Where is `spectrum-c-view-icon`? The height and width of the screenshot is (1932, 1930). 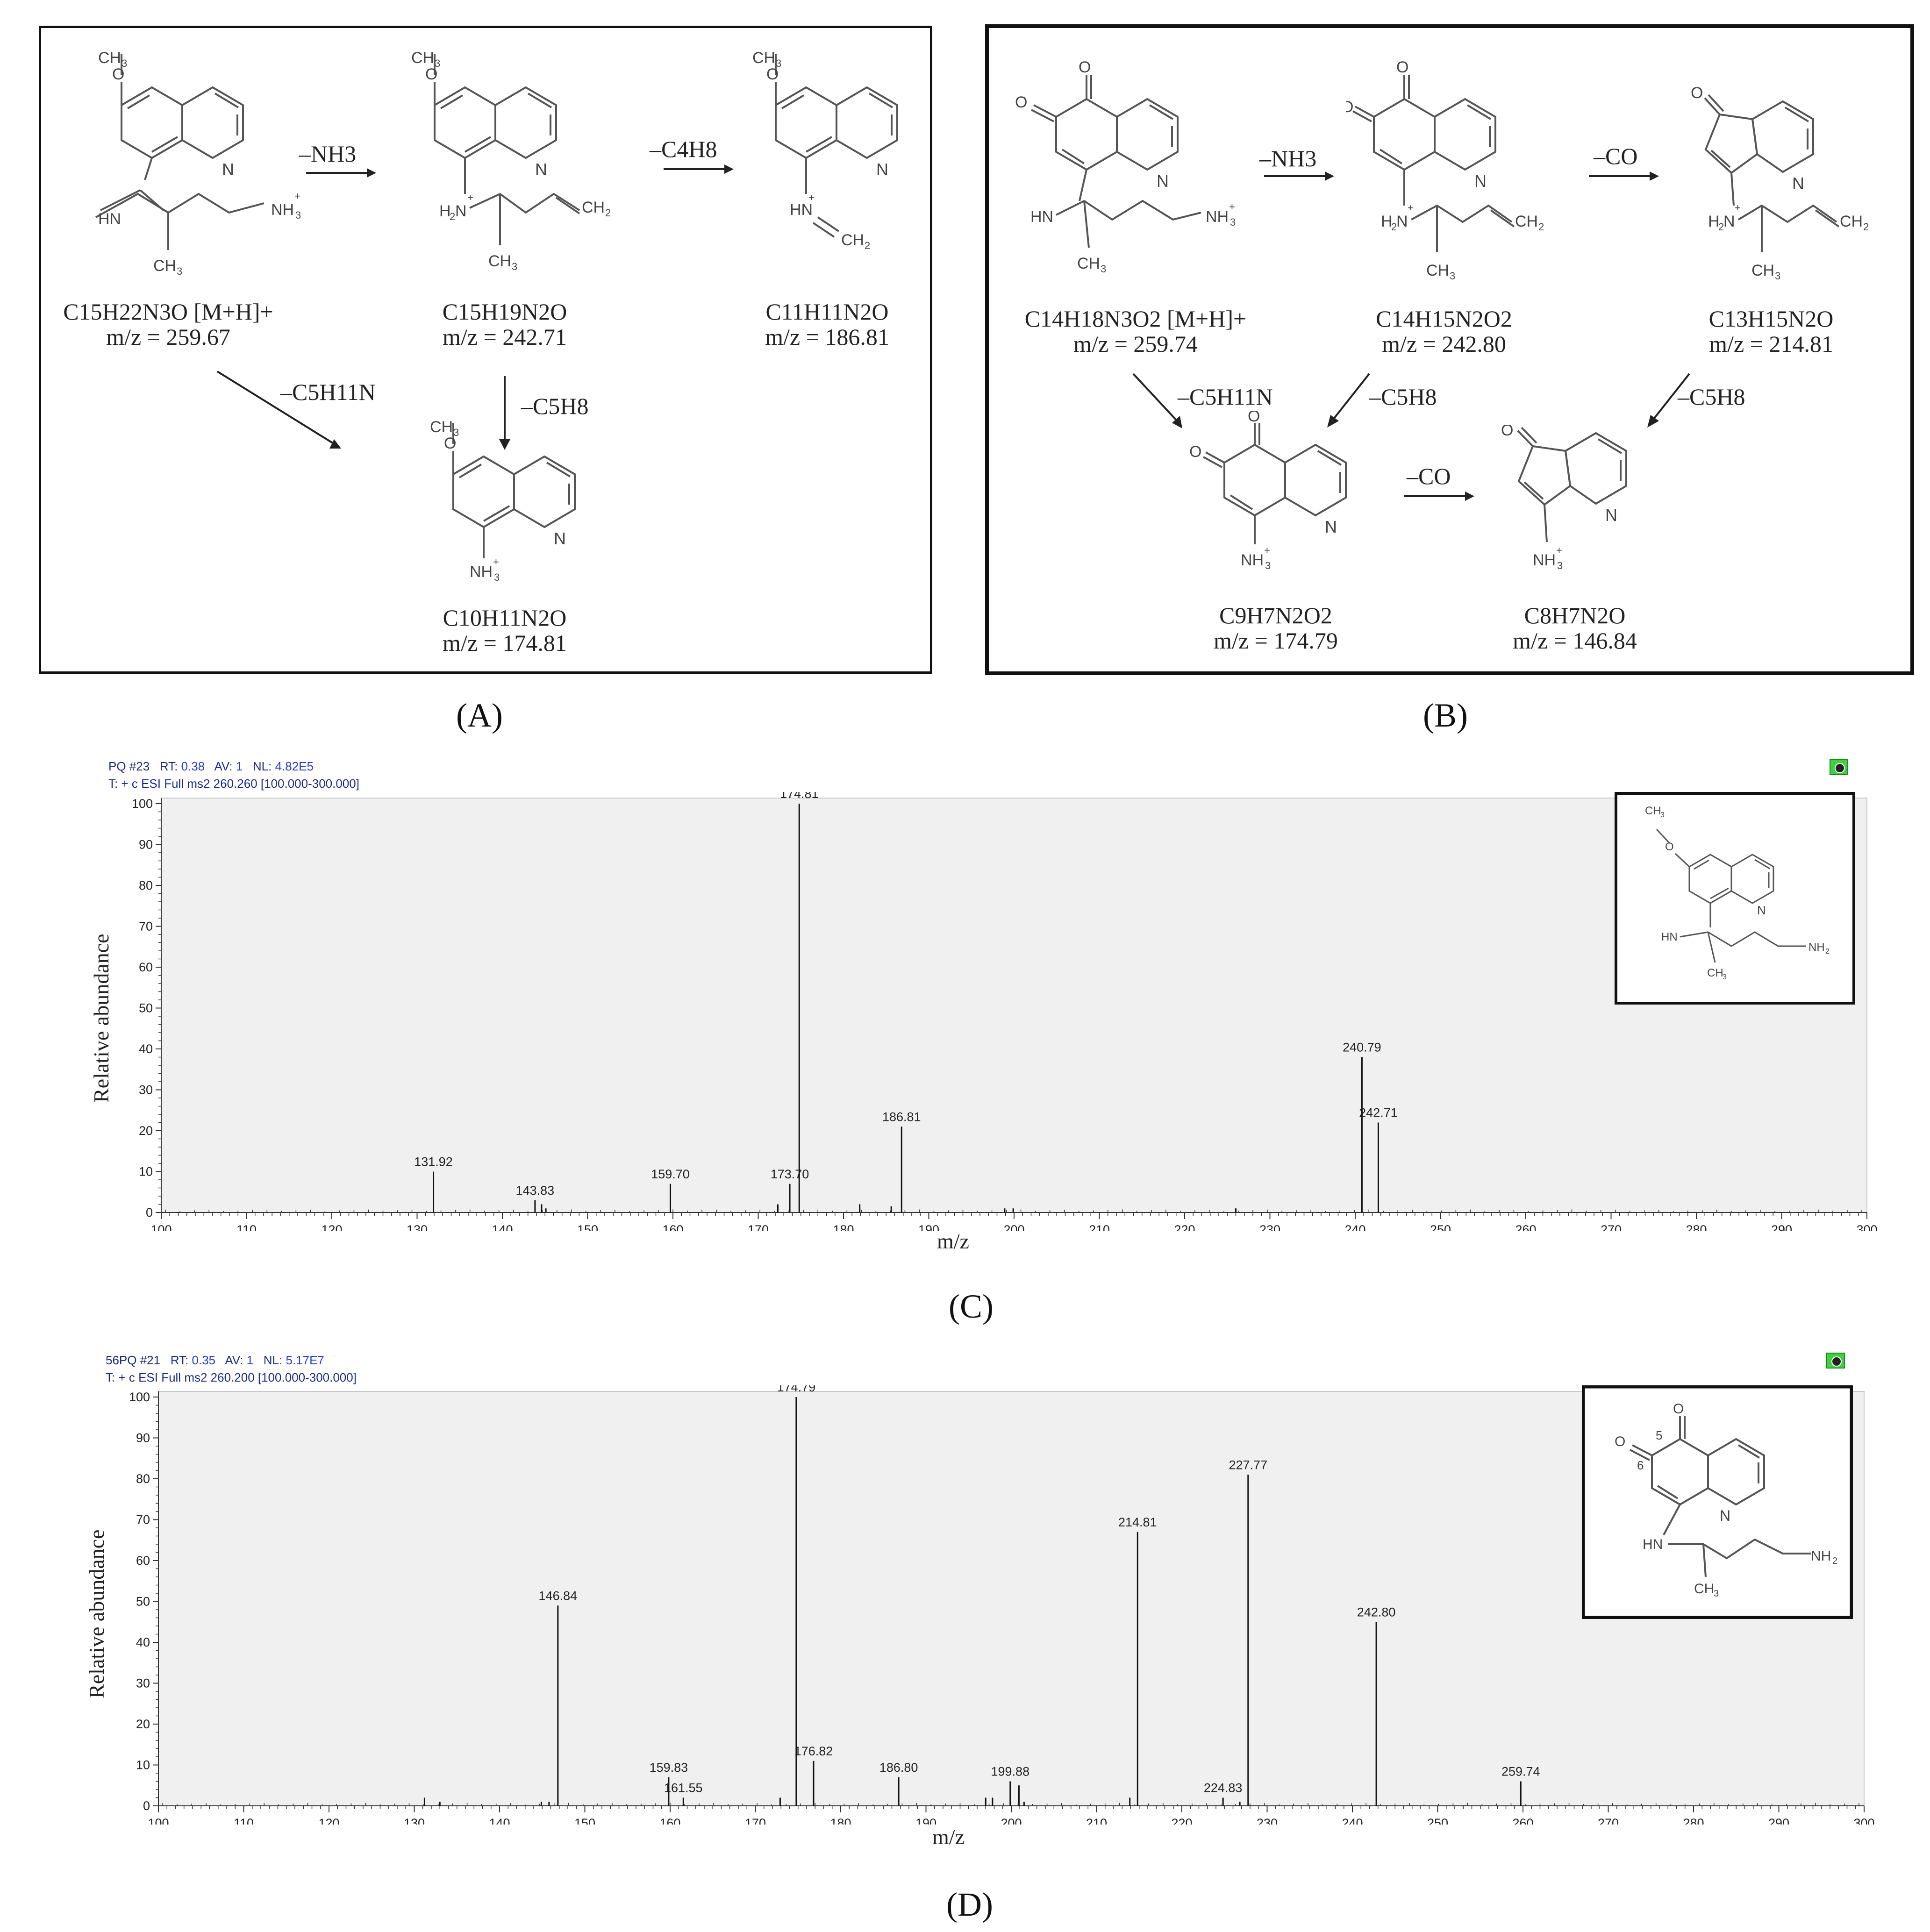 spectrum-c-view-icon is located at coordinates (1839, 767).